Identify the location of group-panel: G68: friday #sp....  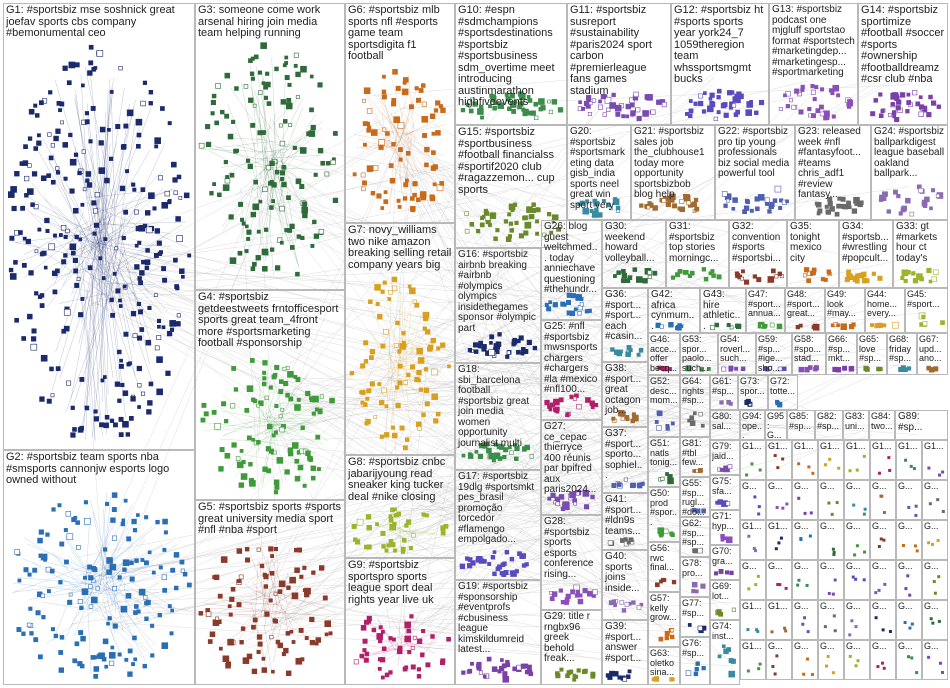
(902, 354).